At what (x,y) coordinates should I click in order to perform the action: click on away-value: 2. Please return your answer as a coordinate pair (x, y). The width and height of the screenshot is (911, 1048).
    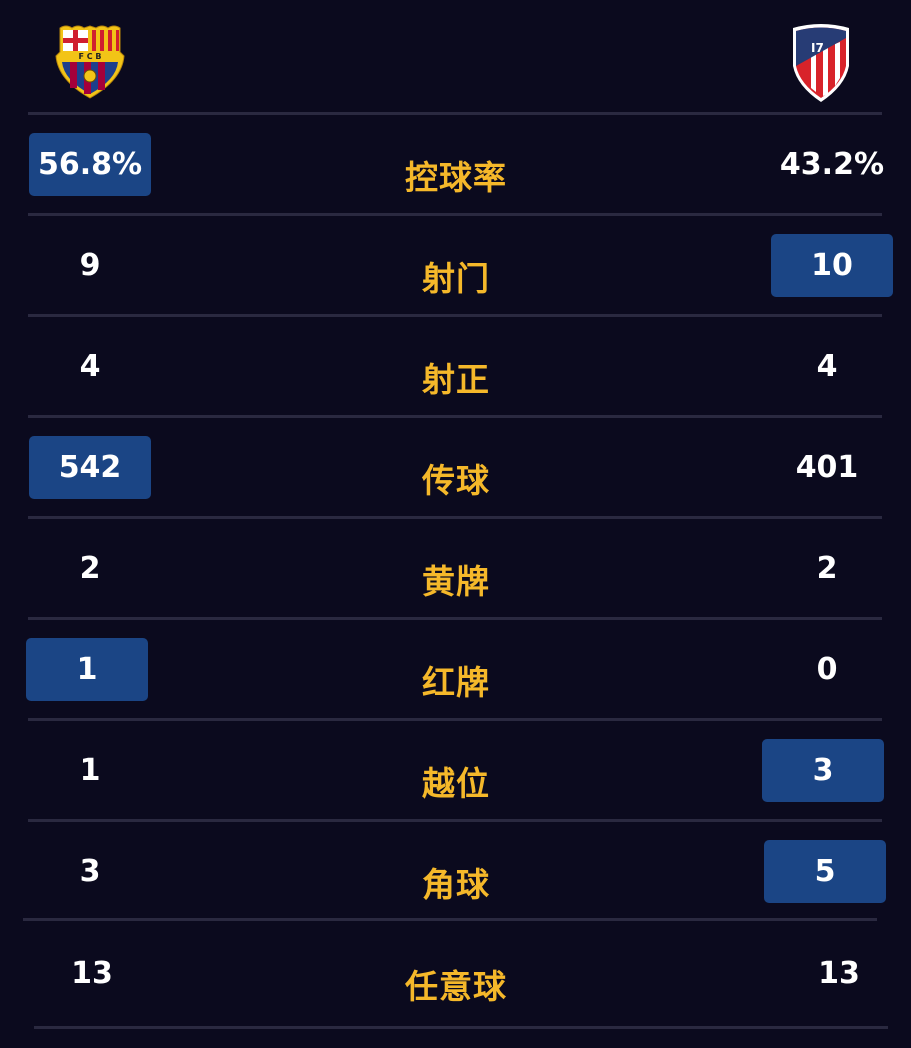
    Looking at the image, I should click on (827, 568).